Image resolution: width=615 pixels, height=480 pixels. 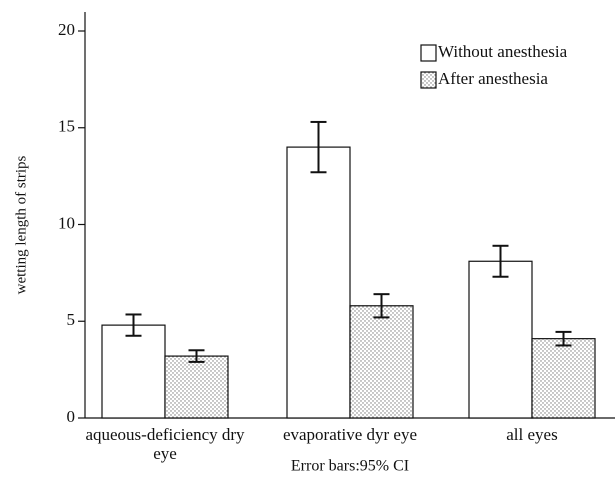 I want to click on y-tick-label: 15, so click(x=66, y=126).